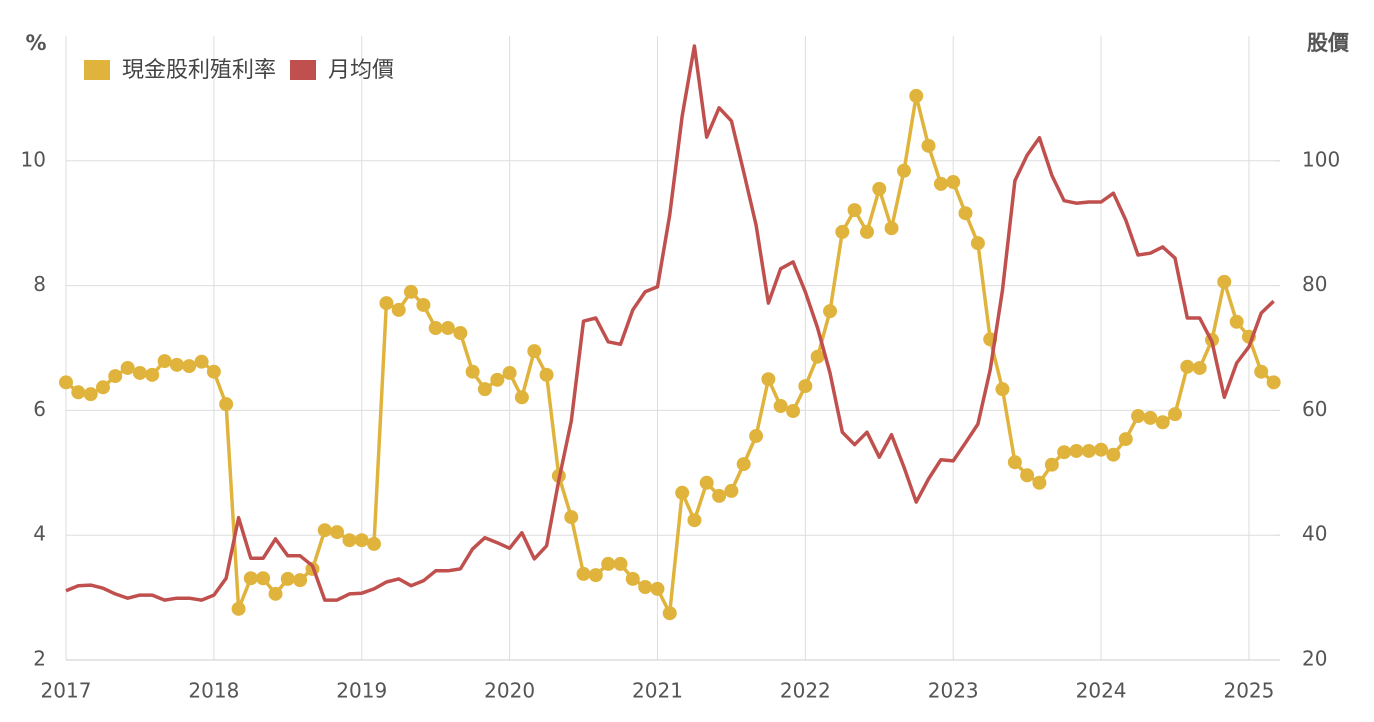 Image resolution: width=1374 pixels, height=722 pixels. What do you see at coordinates (39, 534) in the screenshot?
I see `y-tick-label: 4` at bounding box center [39, 534].